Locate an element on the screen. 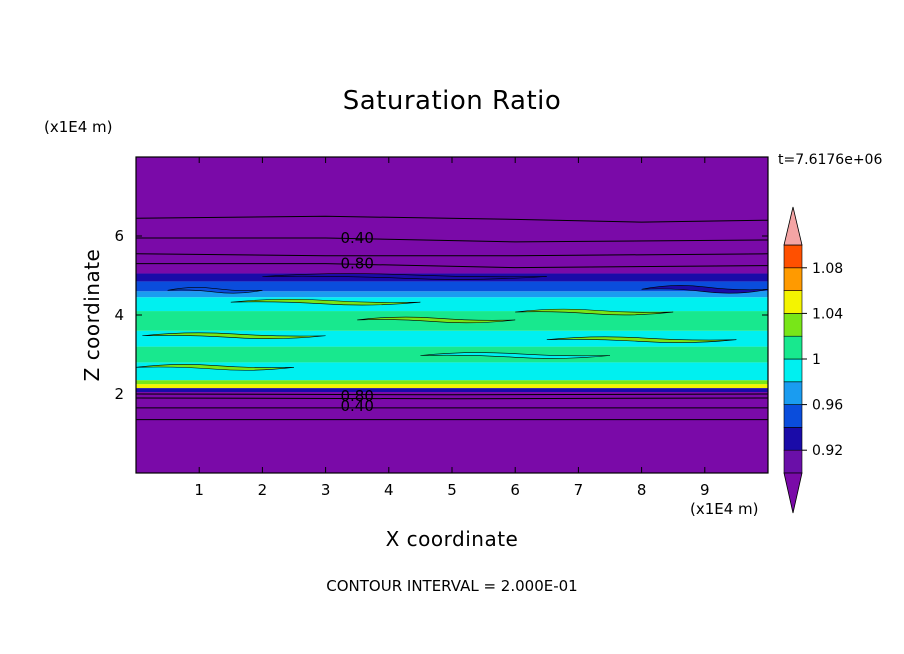 The width and height of the screenshot is (904, 654). contour-label-2: 0.80 is located at coordinates (356, 396).